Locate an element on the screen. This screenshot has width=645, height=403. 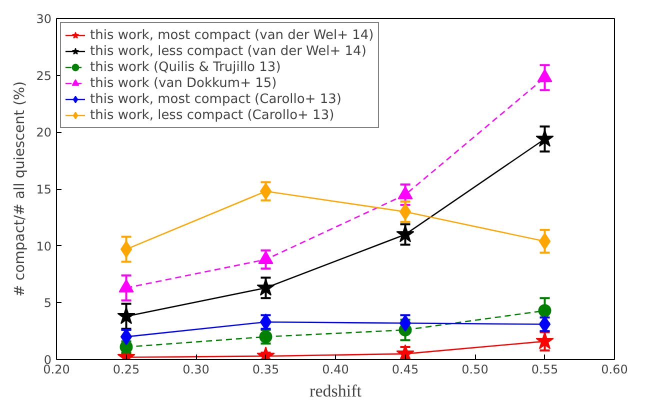
x-tick-label: 0.25 is located at coordinates (126, 369).